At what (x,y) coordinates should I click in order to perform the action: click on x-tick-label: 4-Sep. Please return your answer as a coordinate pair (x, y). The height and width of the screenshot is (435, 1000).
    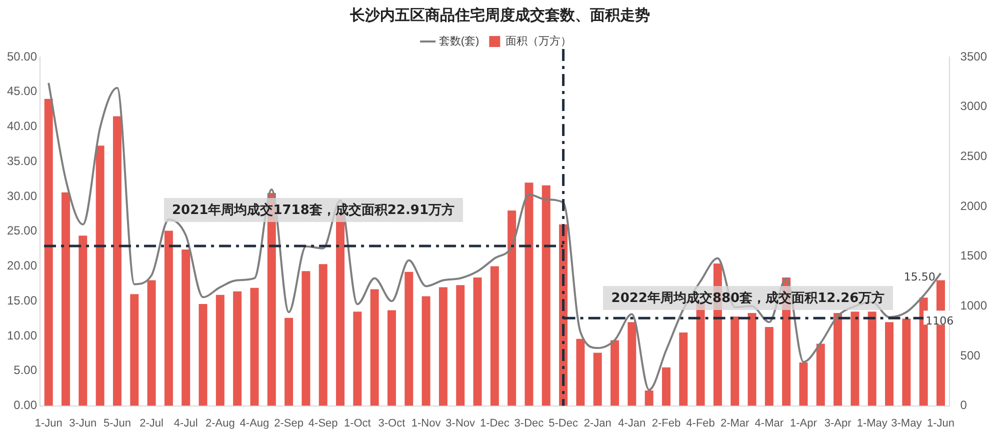
    Looking at the image, I should click on (323, 423).